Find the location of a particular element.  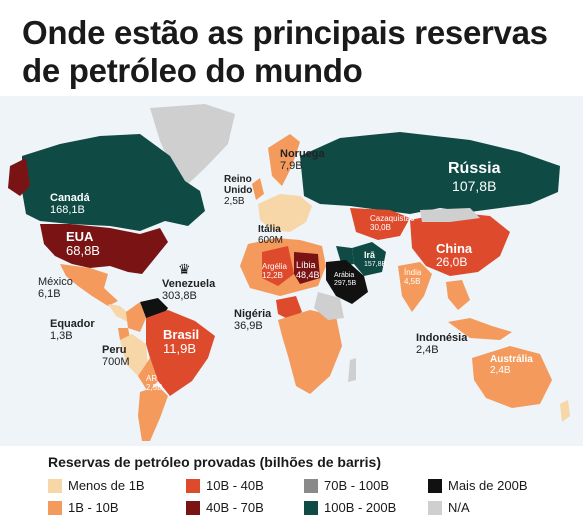

legend-label: Mais de 200B is located at coordinates (488, 485).